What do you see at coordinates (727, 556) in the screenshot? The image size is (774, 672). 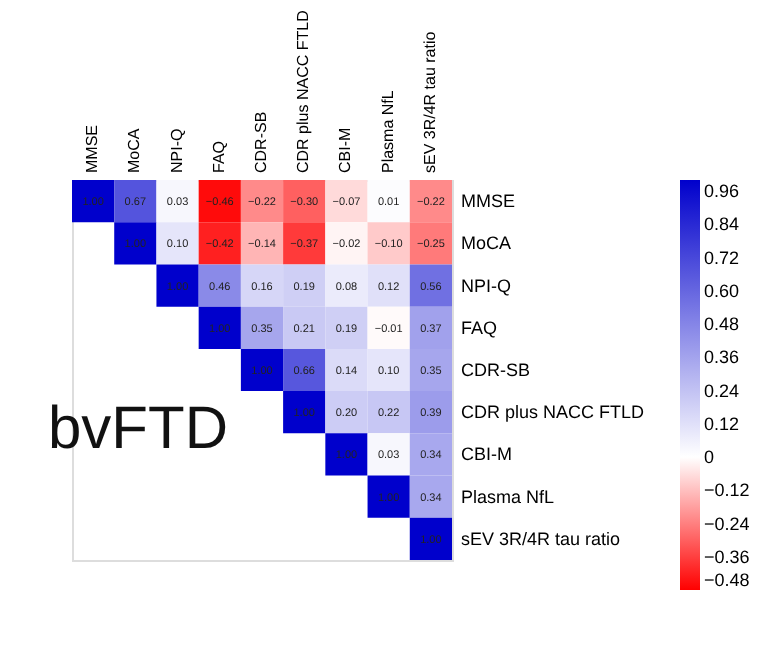 I see `color-bar-label: −0.36` at bounding box center [727, 556].